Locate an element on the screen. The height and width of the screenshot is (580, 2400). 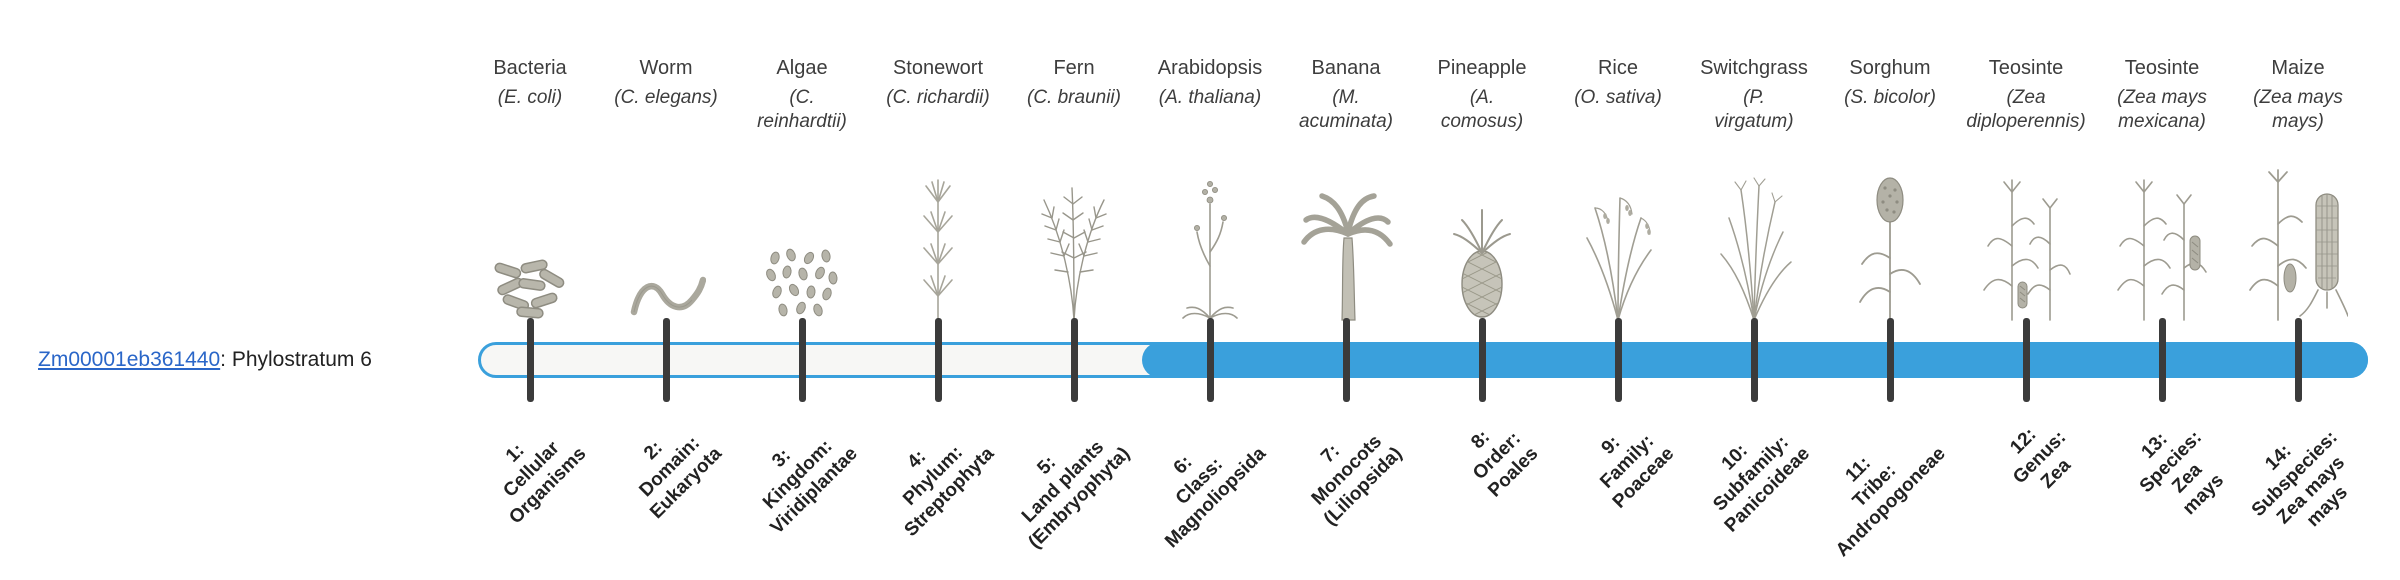
phylostratum-label: 10: Subfamily: Panicoideae is located at coordinates (1762, 484).